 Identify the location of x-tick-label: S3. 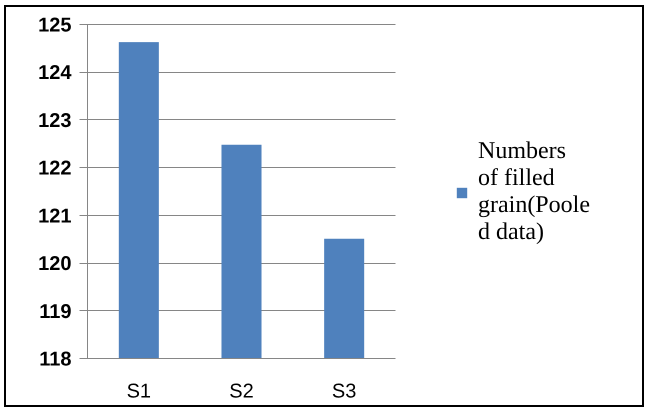
(344, 391).